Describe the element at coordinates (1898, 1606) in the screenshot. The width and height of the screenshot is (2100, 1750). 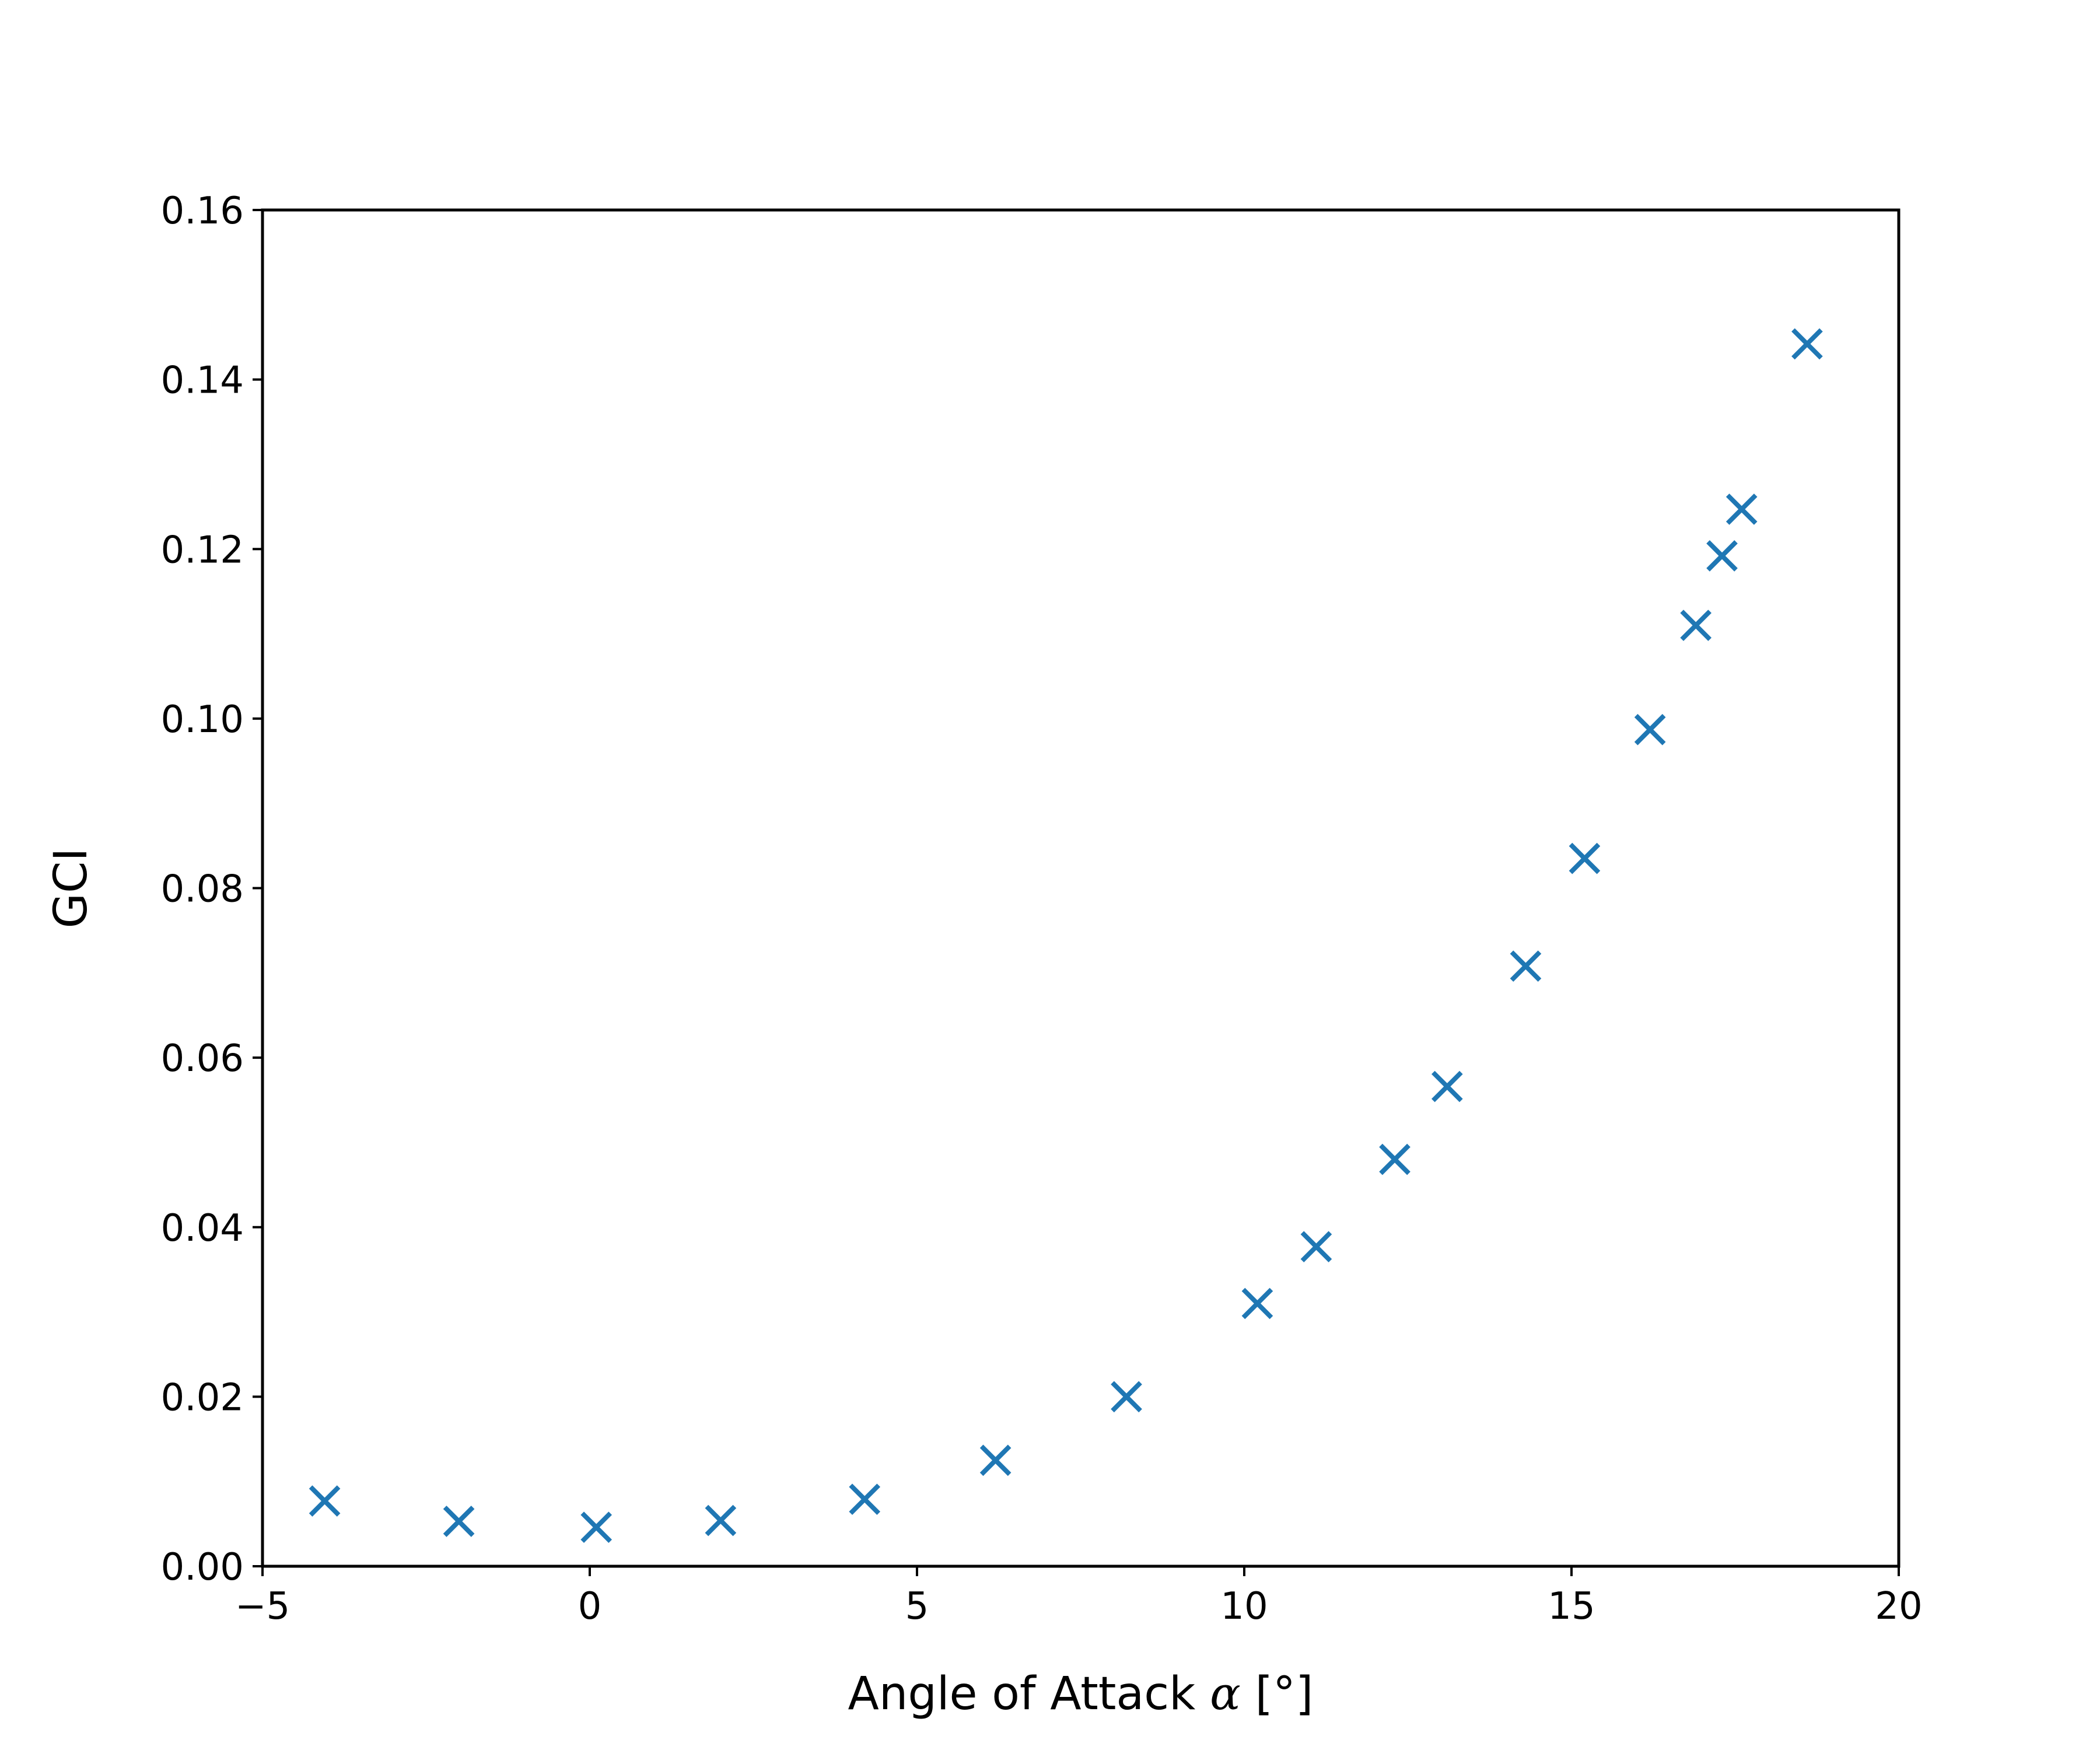
I see `x-tick-label: 20` at that location.